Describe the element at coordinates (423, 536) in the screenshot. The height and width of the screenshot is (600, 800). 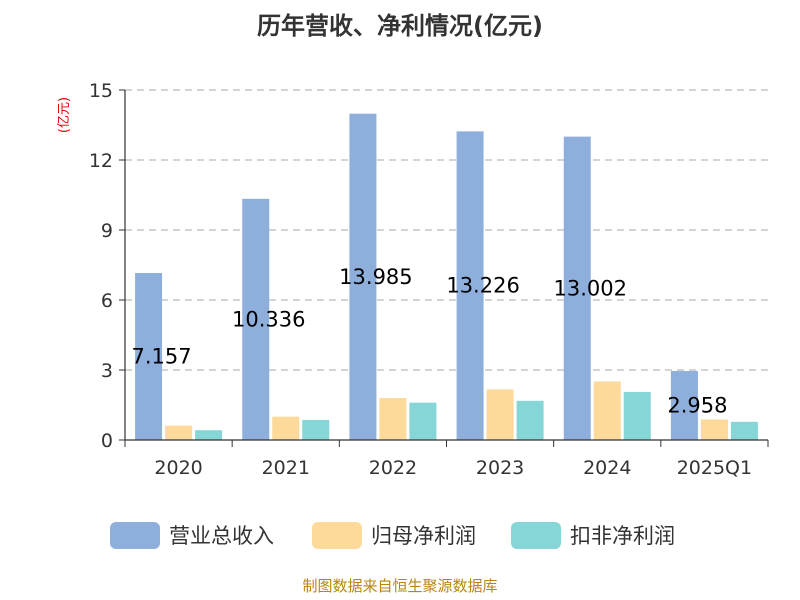
I see `legend-label: 归母净利润` at that location.